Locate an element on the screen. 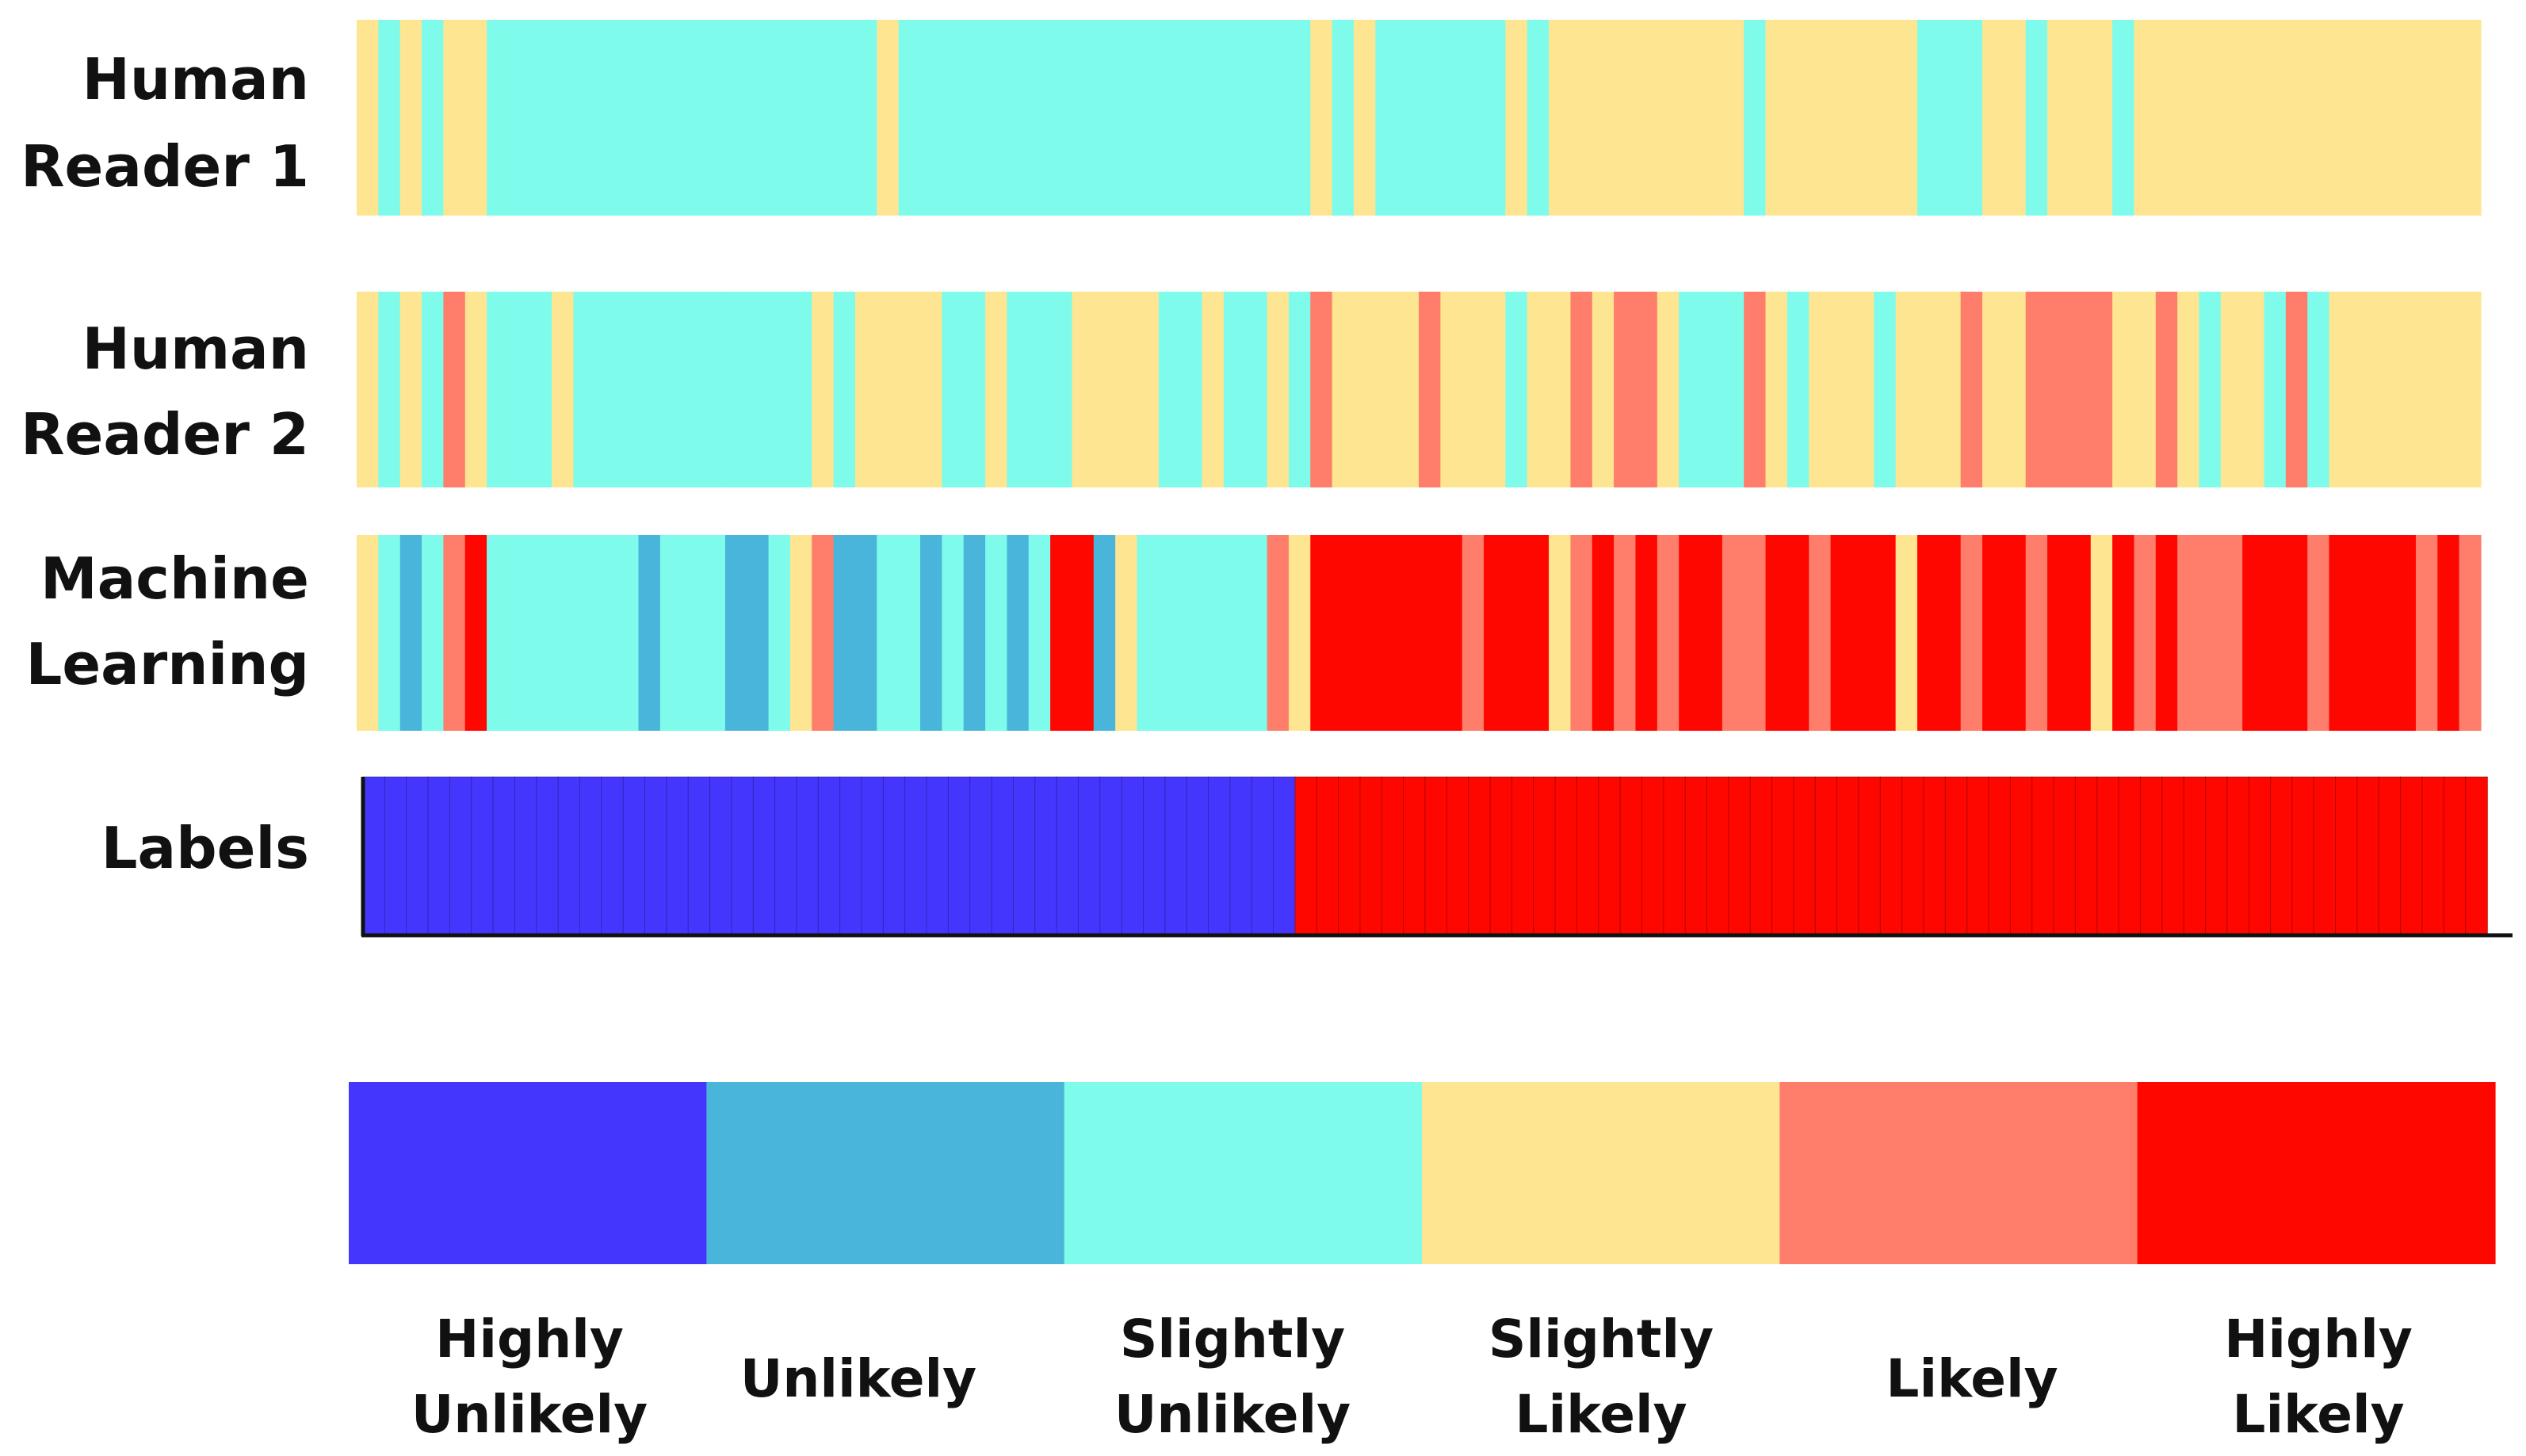  row-label-3-line-1: Machine is located at coordinates (174, 578).